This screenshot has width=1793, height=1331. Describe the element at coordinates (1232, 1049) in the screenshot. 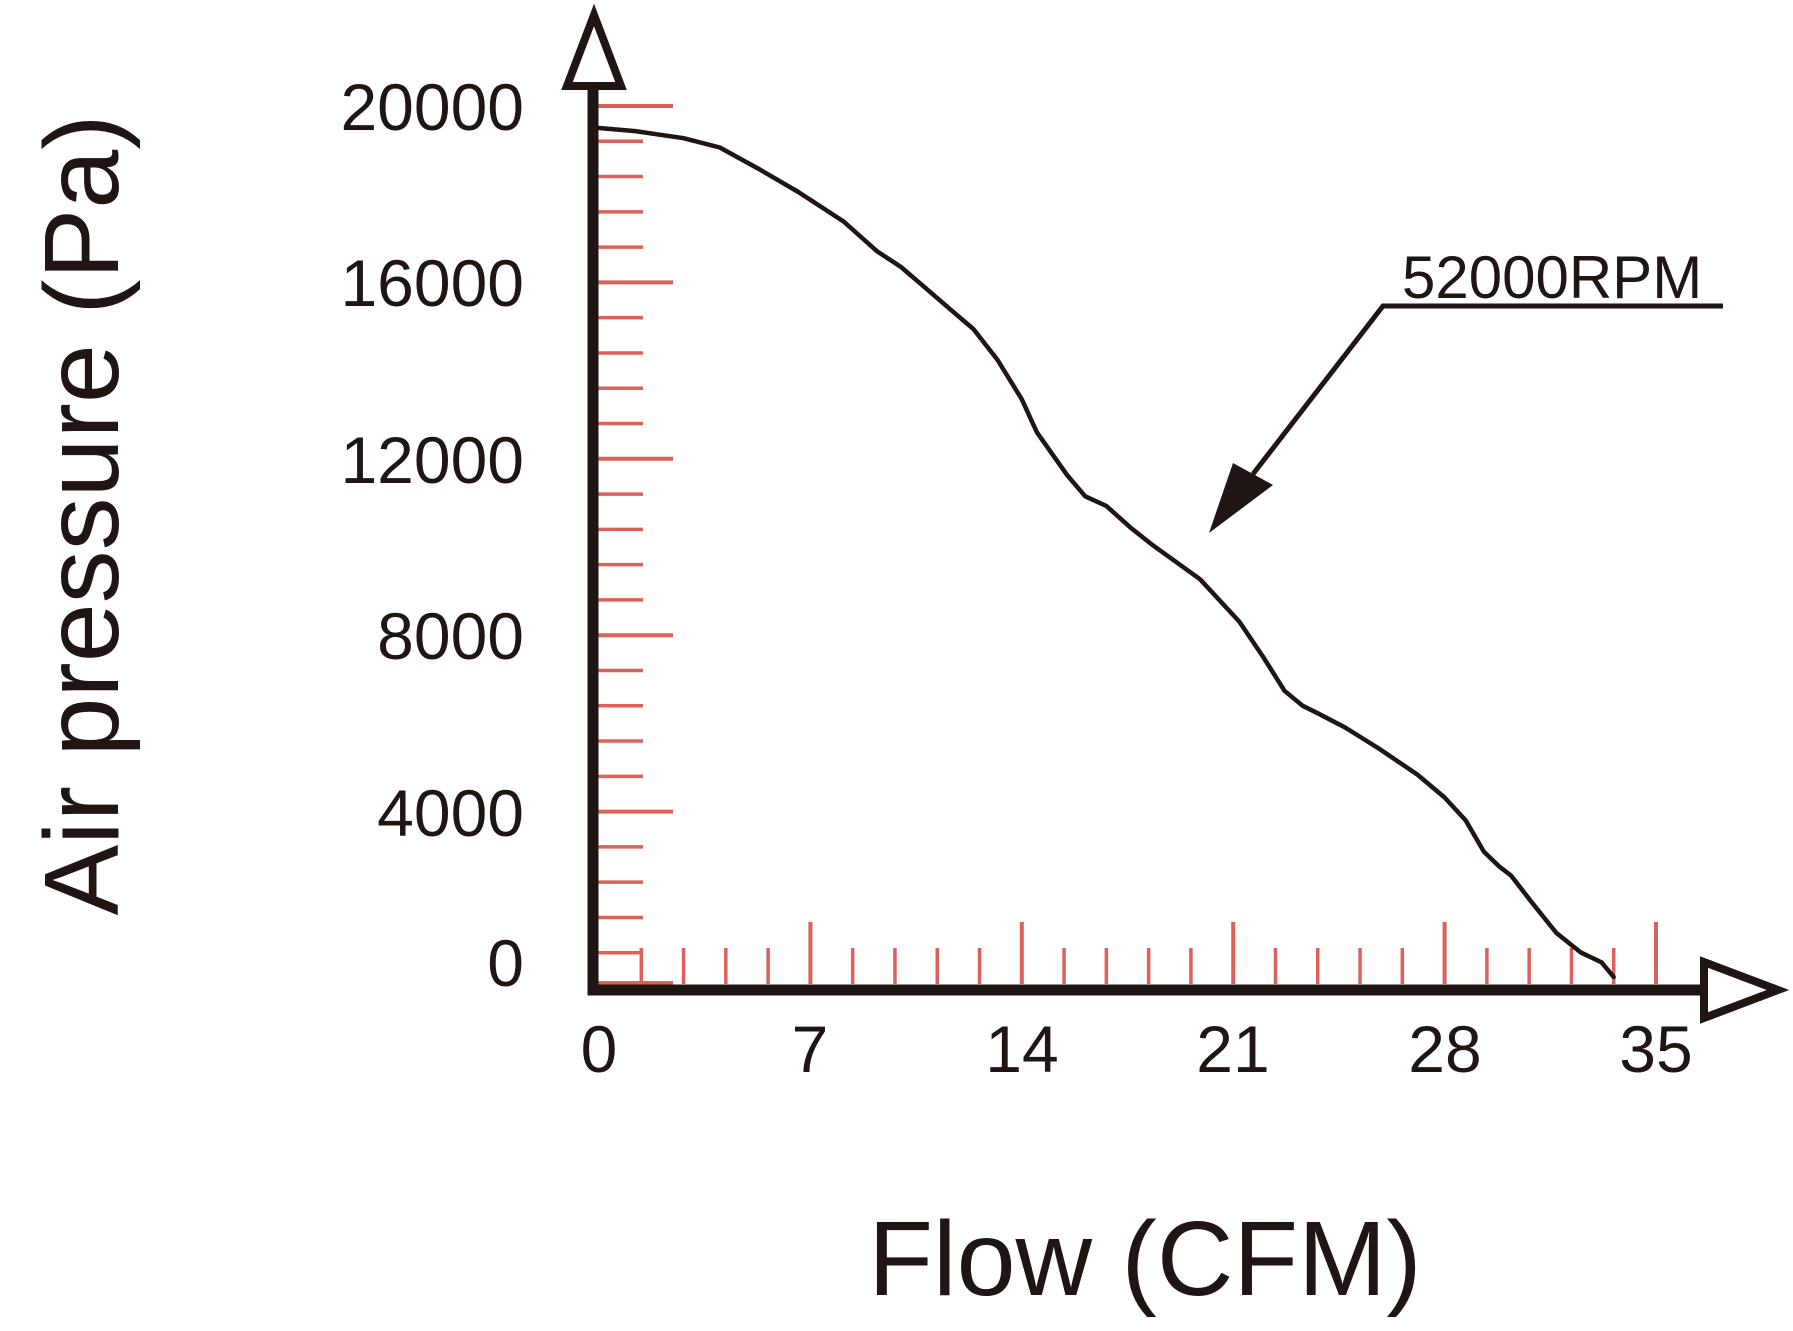

I see `x-tick-label: 21` at that location.